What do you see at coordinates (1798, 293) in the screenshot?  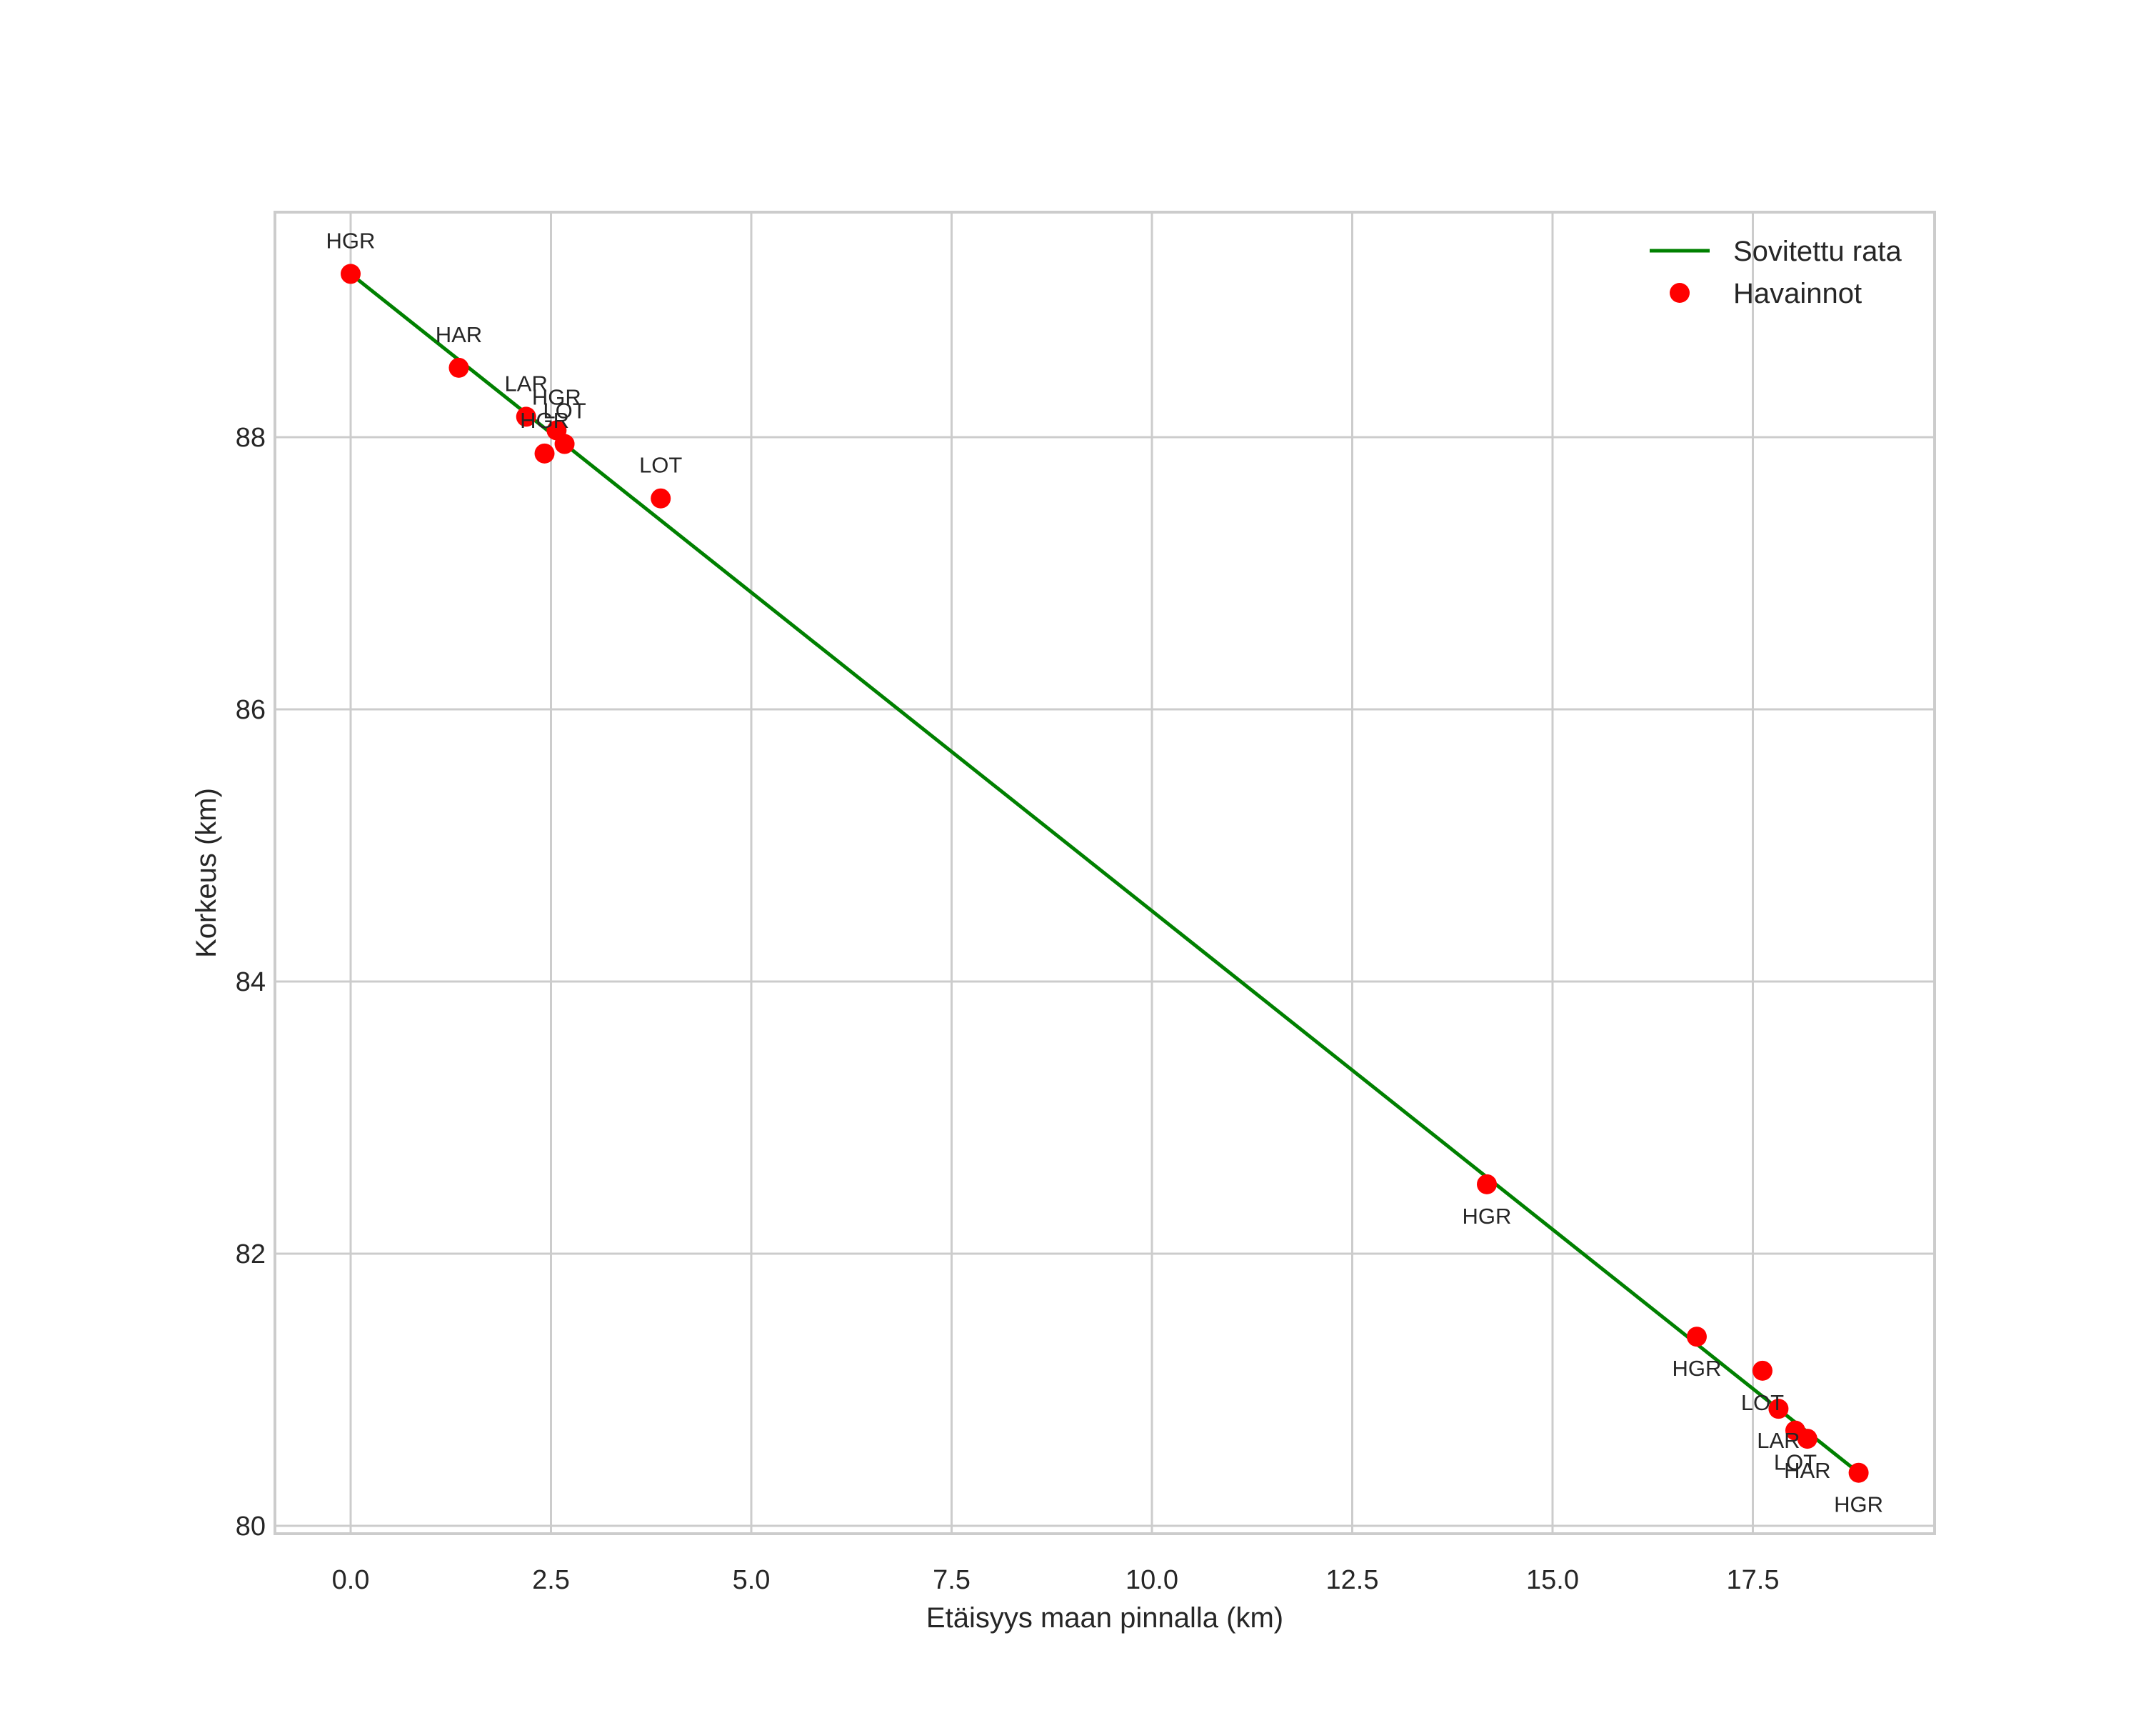 I see `legend-label-obs: Havainnot` at bounding box center [1798, 293].